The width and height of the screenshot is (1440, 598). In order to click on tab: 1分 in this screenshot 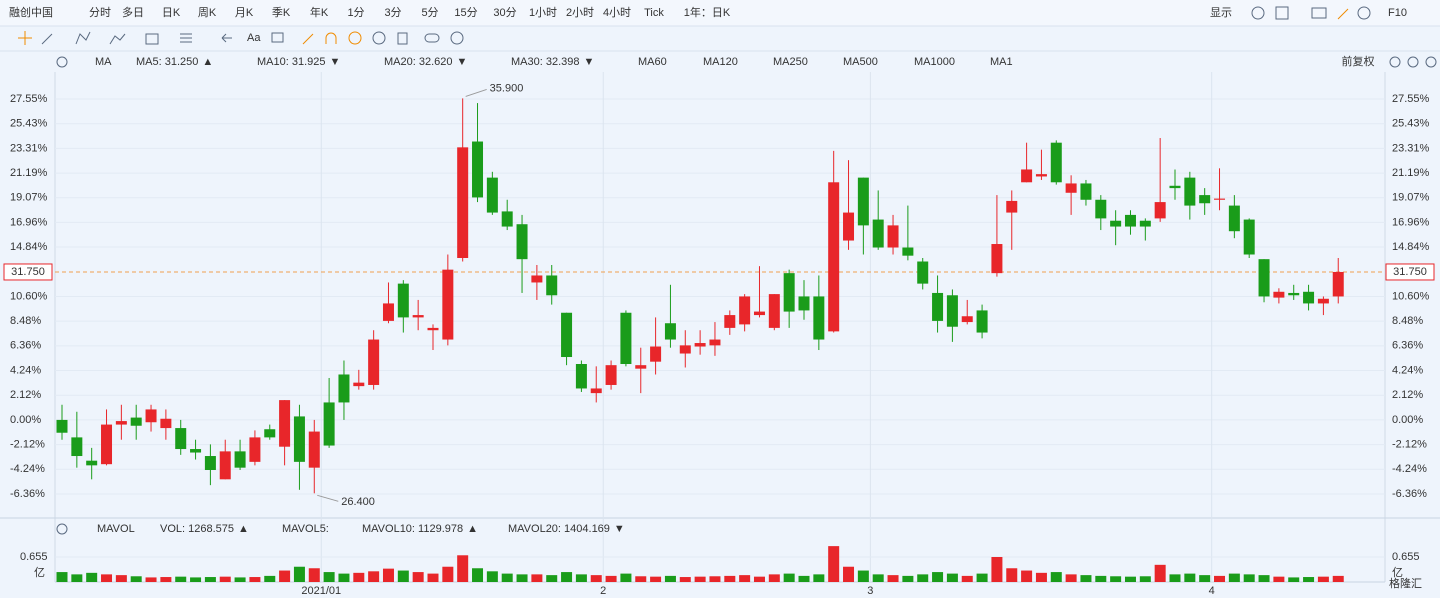, I will do `click(355, 12)`.